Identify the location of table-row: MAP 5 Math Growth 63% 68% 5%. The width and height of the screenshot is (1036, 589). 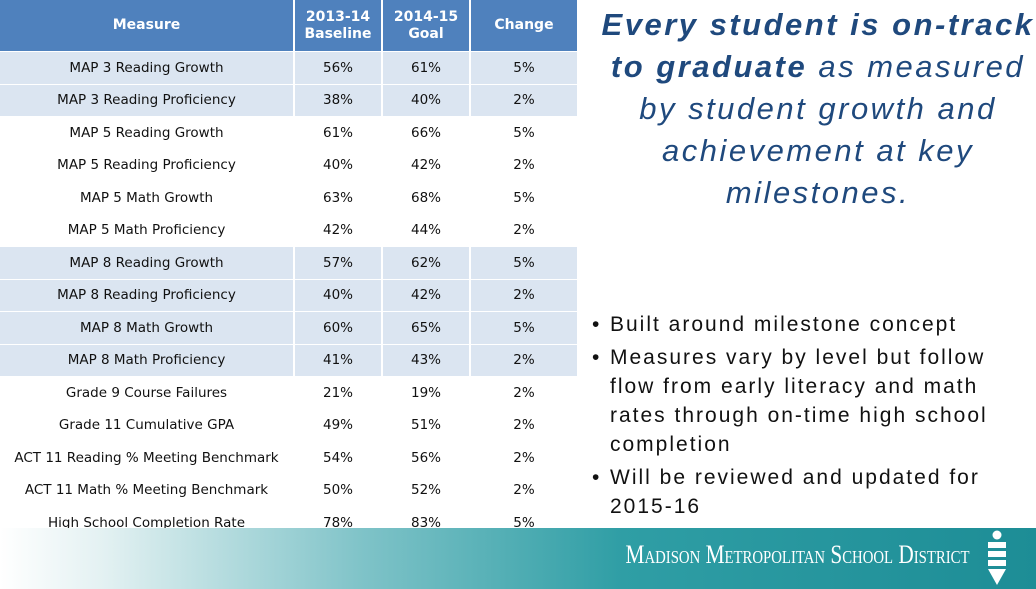
(288, 197).